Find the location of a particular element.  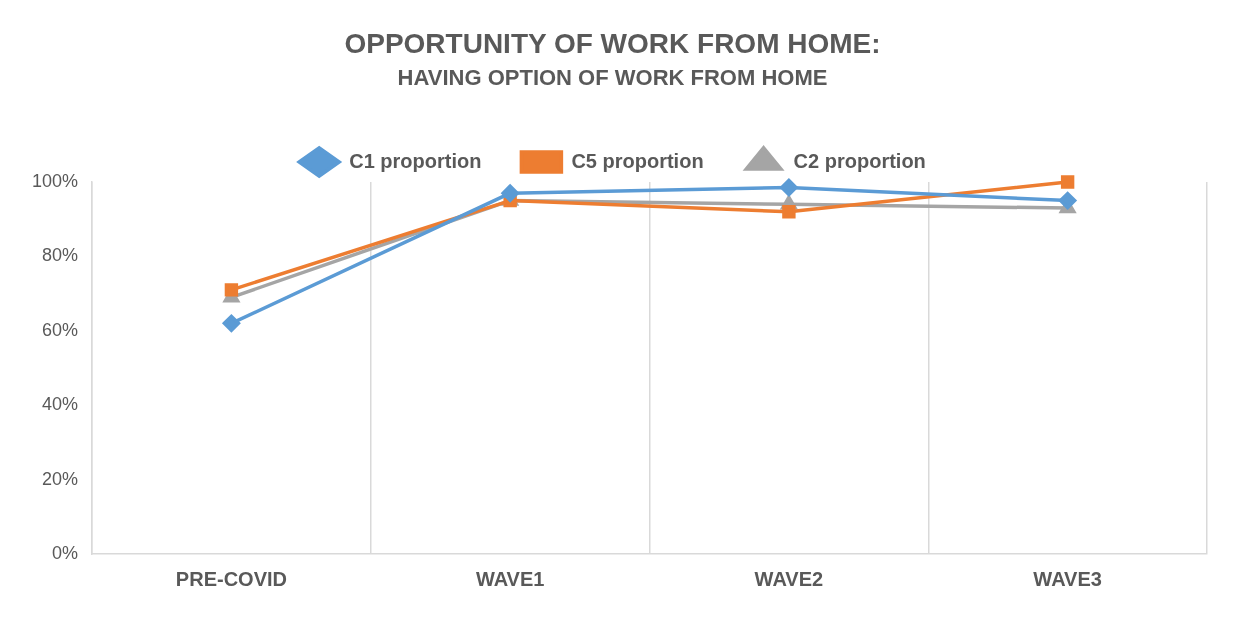

y-tick-label: 20% is located at coordinates (60, 478).